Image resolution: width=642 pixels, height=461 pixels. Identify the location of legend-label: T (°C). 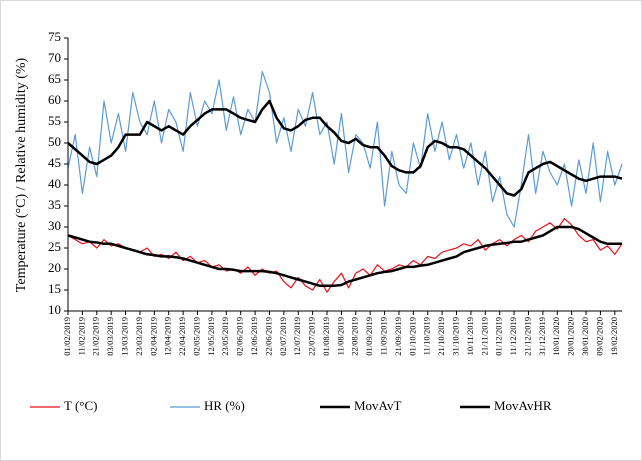
(80, 405).